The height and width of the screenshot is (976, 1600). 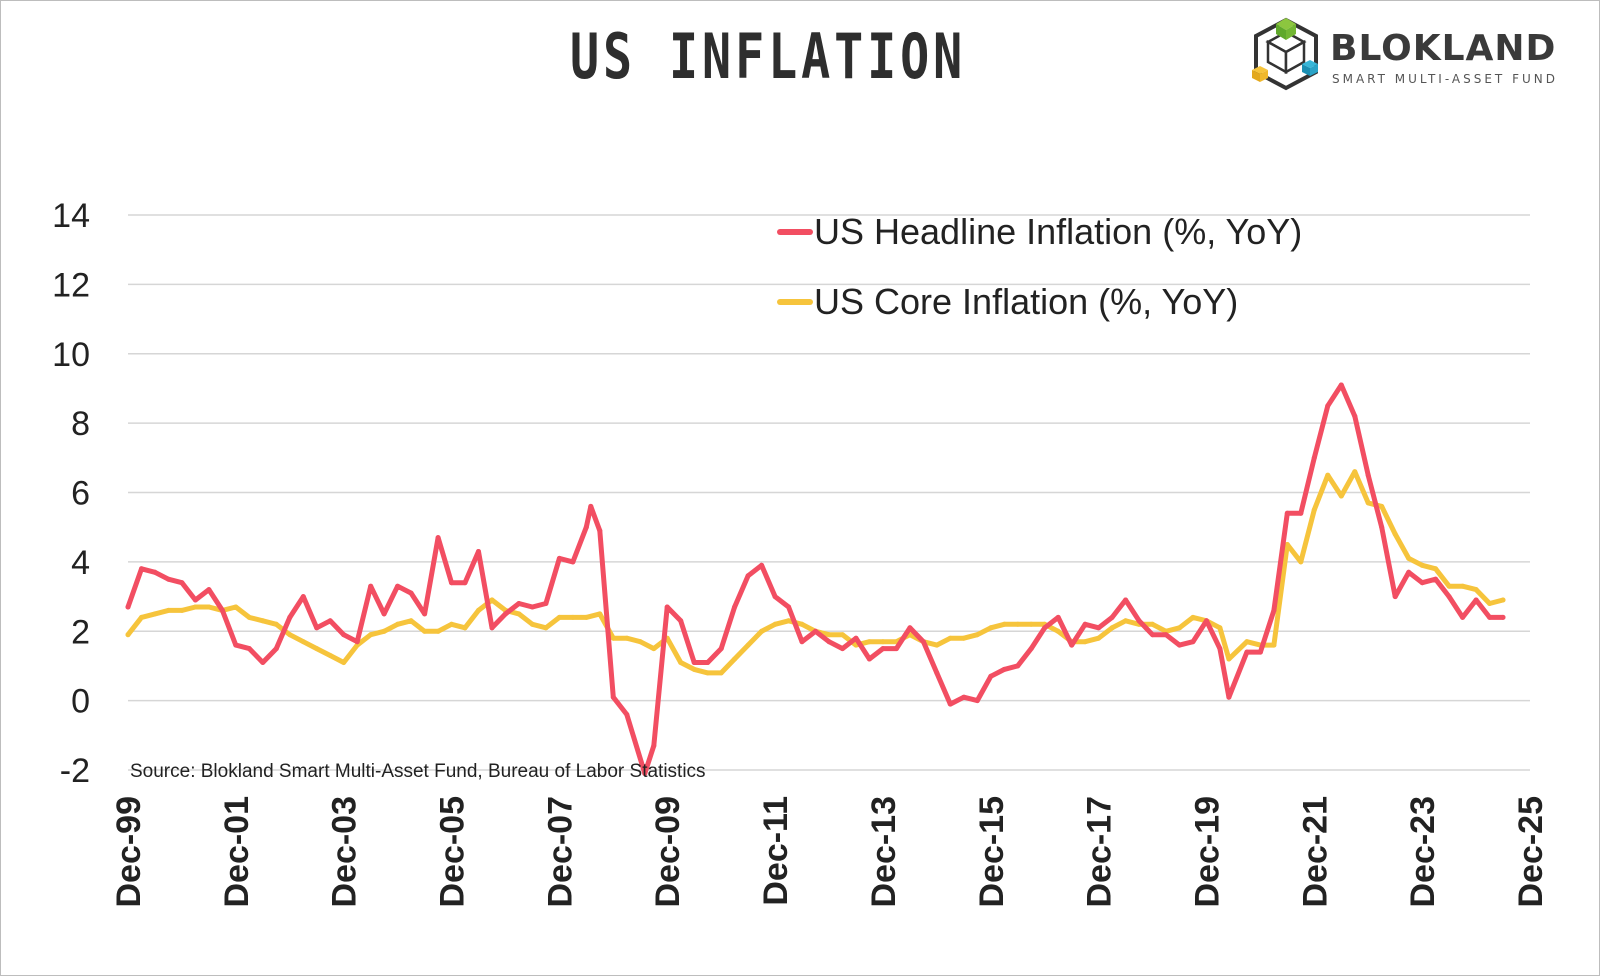 What do you see at coordinates (1285, 54) in the screenshot?
I see `cube-logo-icon` at bounding box center [1285, 54].